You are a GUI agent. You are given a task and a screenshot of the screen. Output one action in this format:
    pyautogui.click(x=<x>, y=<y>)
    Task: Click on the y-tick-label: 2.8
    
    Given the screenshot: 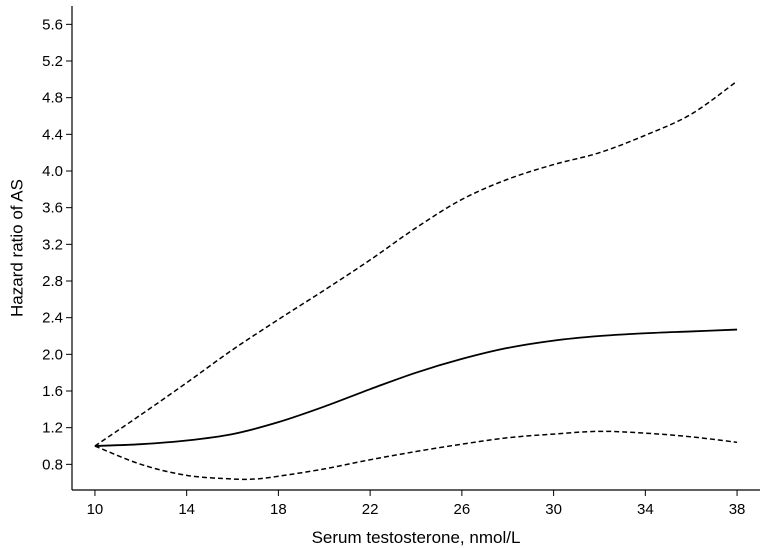 What is the action you would take?
    pyautogui.click(x=52, y=281)
    